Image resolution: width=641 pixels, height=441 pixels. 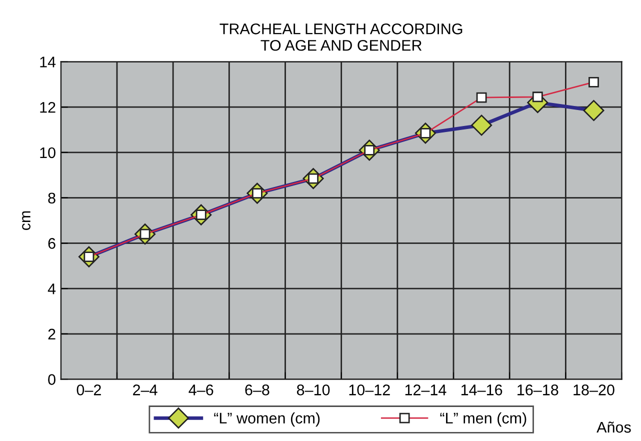 What do you see at coordinates (48, 152) in the screenshot?
I see `y-tick-label: 10` at bounding box center [48, 152].